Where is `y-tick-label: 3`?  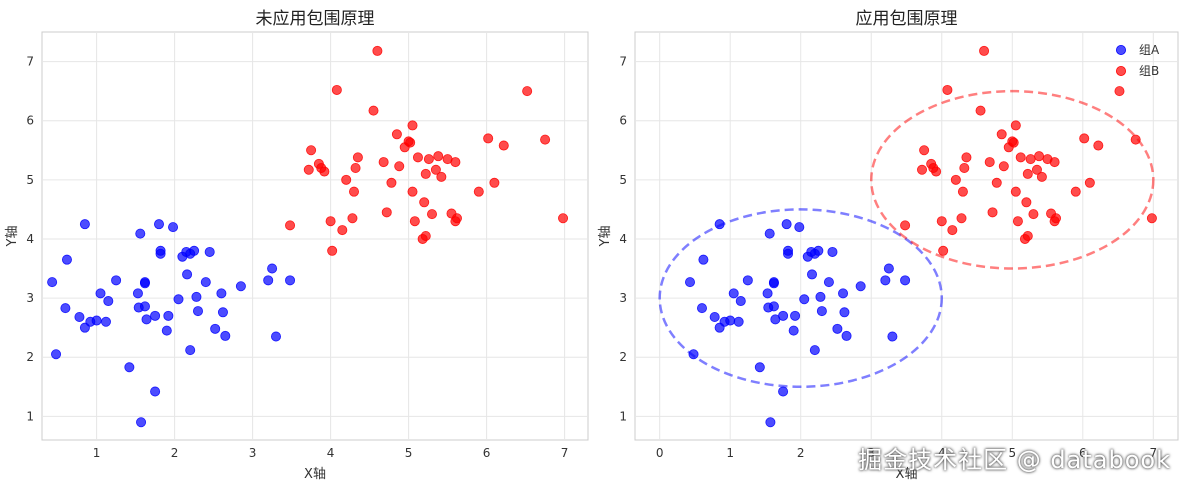
y-tick-label: 3 is located at coordinates (623, 298).